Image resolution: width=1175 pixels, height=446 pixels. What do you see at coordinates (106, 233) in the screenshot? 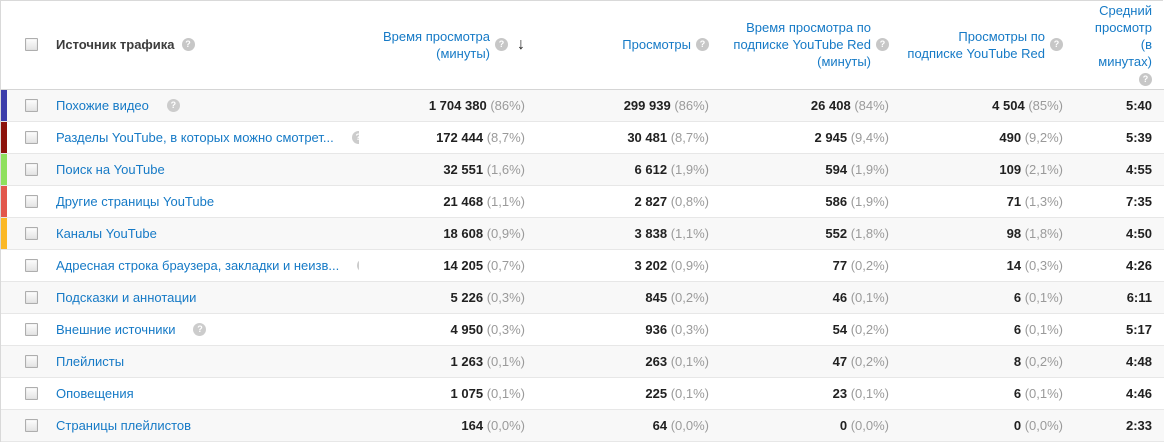
I see `traffic-source-link: Каналы YouTube` at bounding box center [106, 233].